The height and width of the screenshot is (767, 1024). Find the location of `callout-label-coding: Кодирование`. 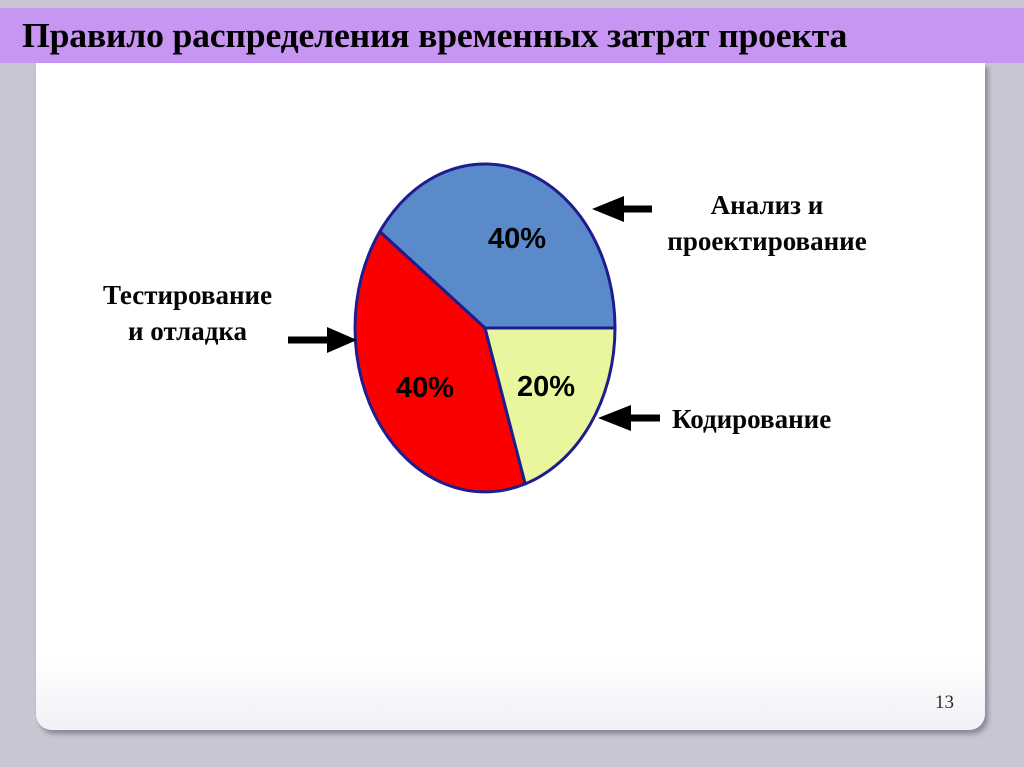

callout-label-coding: Кодирование is located at coordinates (751, 420).